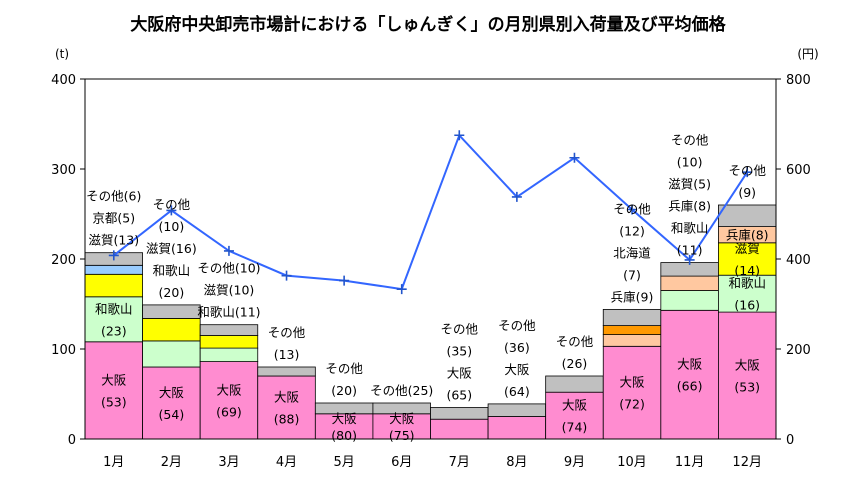 The width and height of the screenshot is (856, 485). What do you see at coordinates (459, 351) in the screenshot?
I see `annotation-label: (35)` at bounding box center [459, 351].